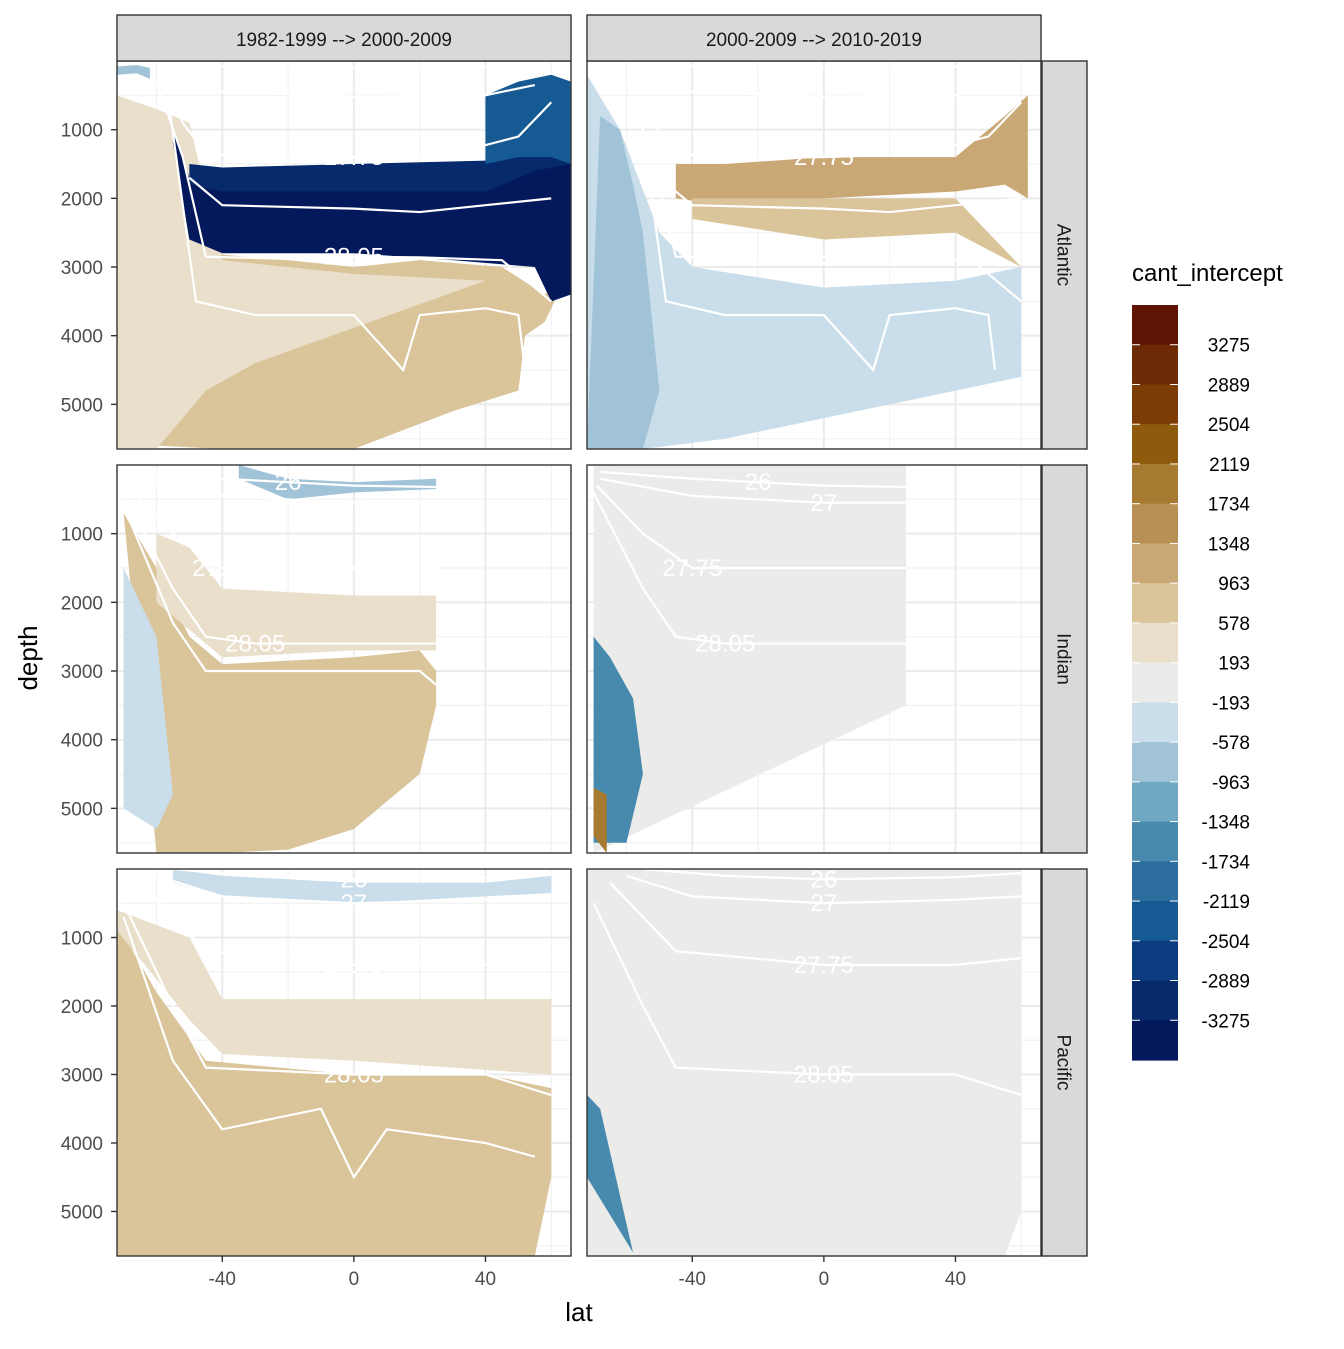 The width and height of the screenshot is (1344, 1349). I want to click on column-strip-0: 1982-1999 --> 2000-2009, so click(344, 38).